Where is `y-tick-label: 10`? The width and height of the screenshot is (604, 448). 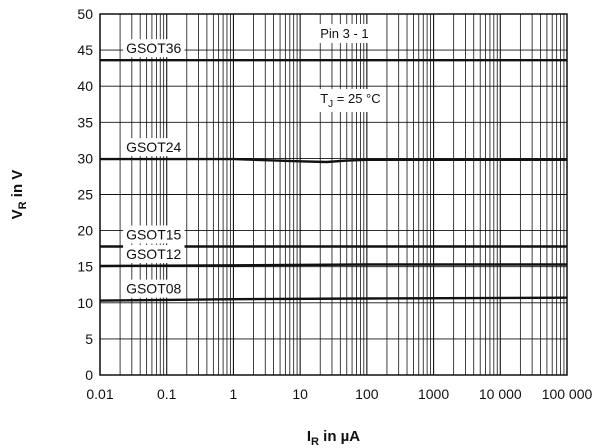
y-tick-label: 10 is located at coordinates (85, 303).